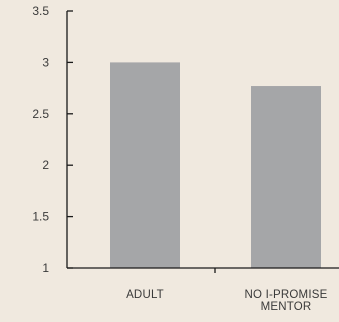 Image resolution: width=339 pixels, height=322 pixels. Describe the element at coordinates (286, 177) in the screenshot. I see `bar-no-i-promise-mentor` at that location.